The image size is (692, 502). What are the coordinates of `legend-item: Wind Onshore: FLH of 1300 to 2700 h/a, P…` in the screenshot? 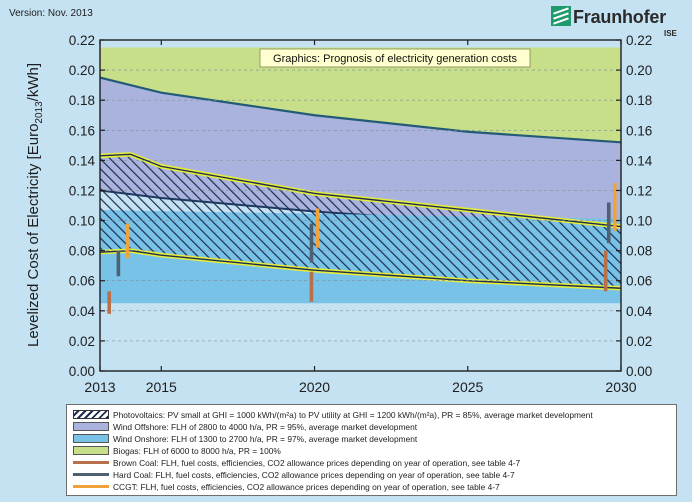 It's located at (245, 438).